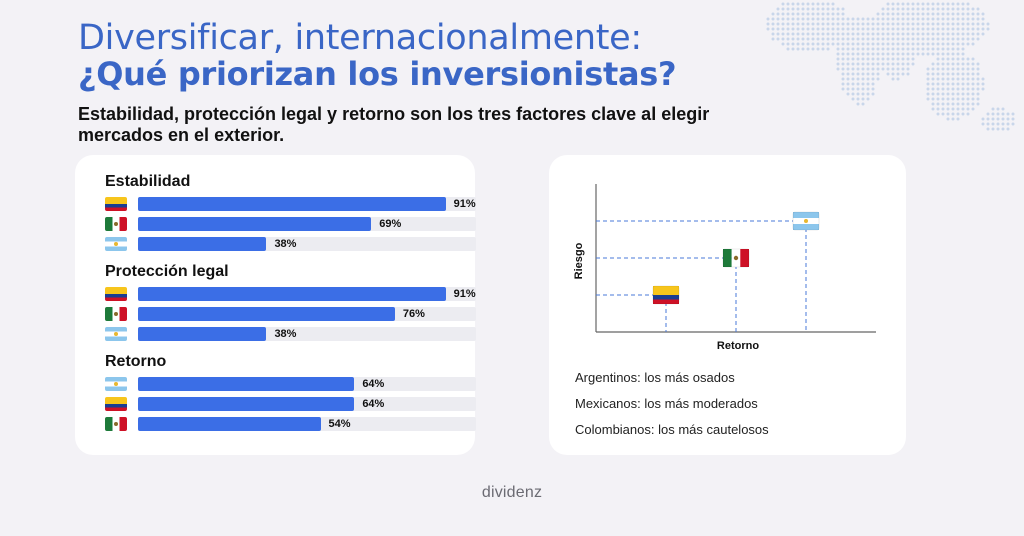  I want to click on bar-value-label: 54%, so click(339, 424).